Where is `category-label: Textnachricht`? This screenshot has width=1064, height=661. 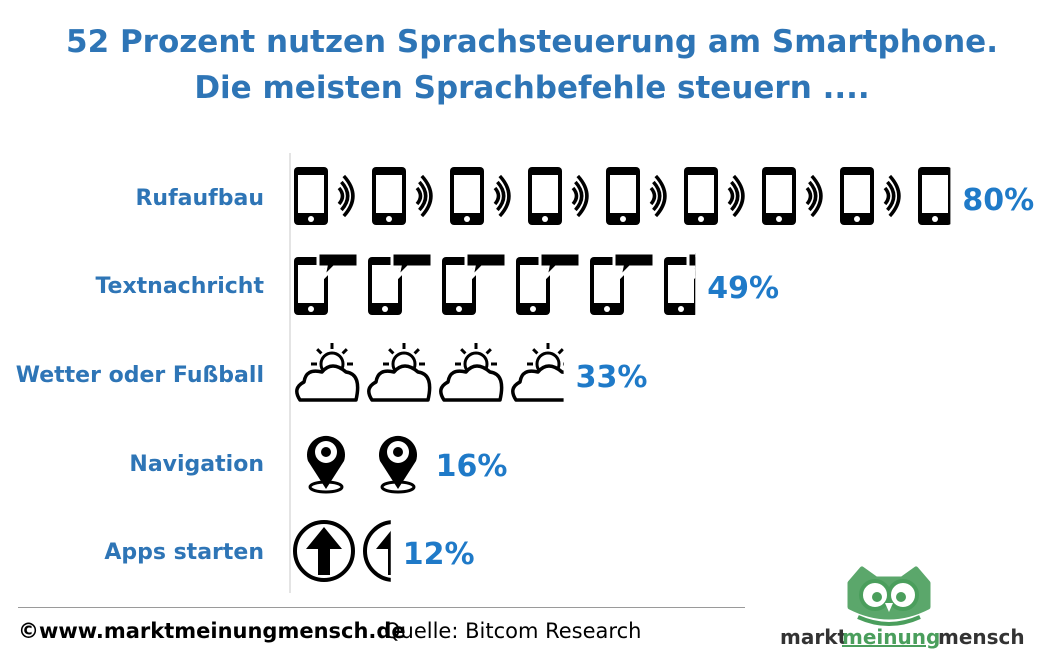
category-label: Textnachricht is located at coordinates (179, 286).